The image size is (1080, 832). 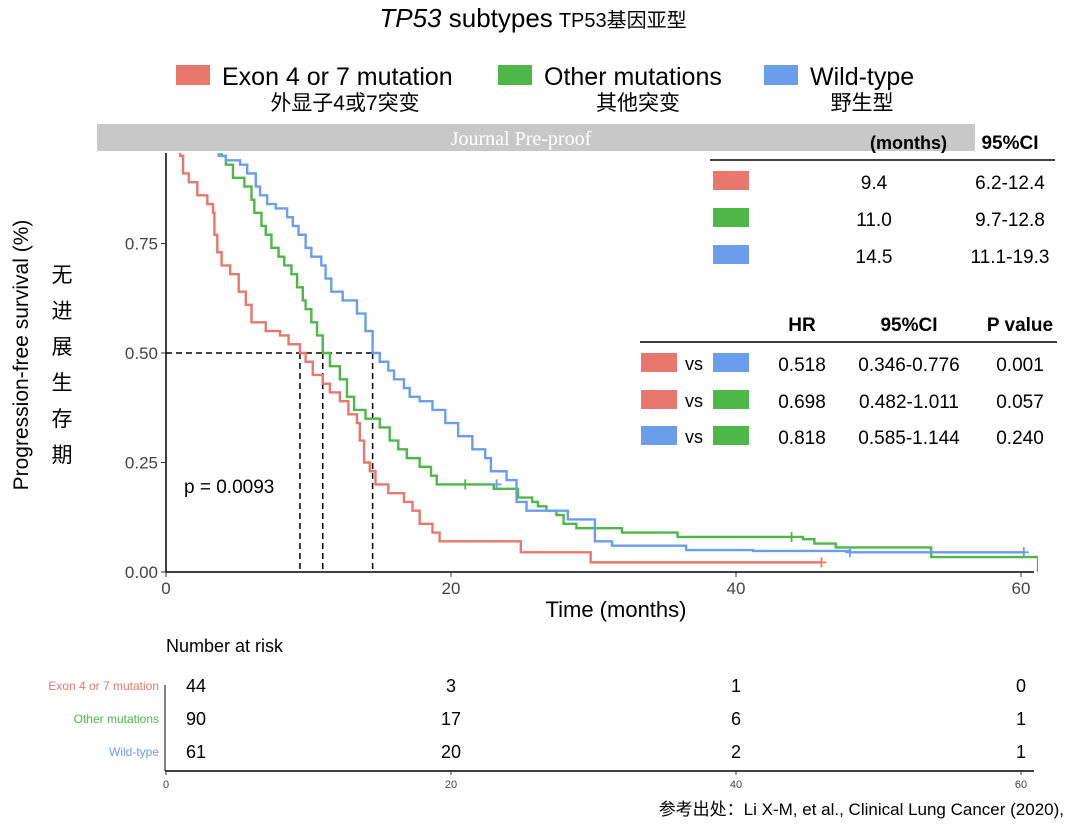 I want to click on y-label-cn-char: 生, so click(x=62, y=383).